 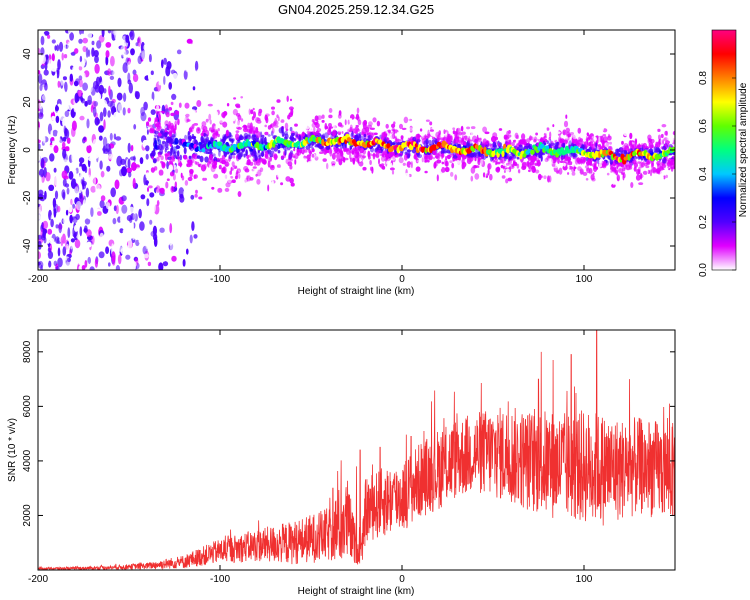 What do you see at coordinates (27, 245) in the screenshot?
I see `spectrogram-ytick-label: -40` at bounding box center [27, 245].